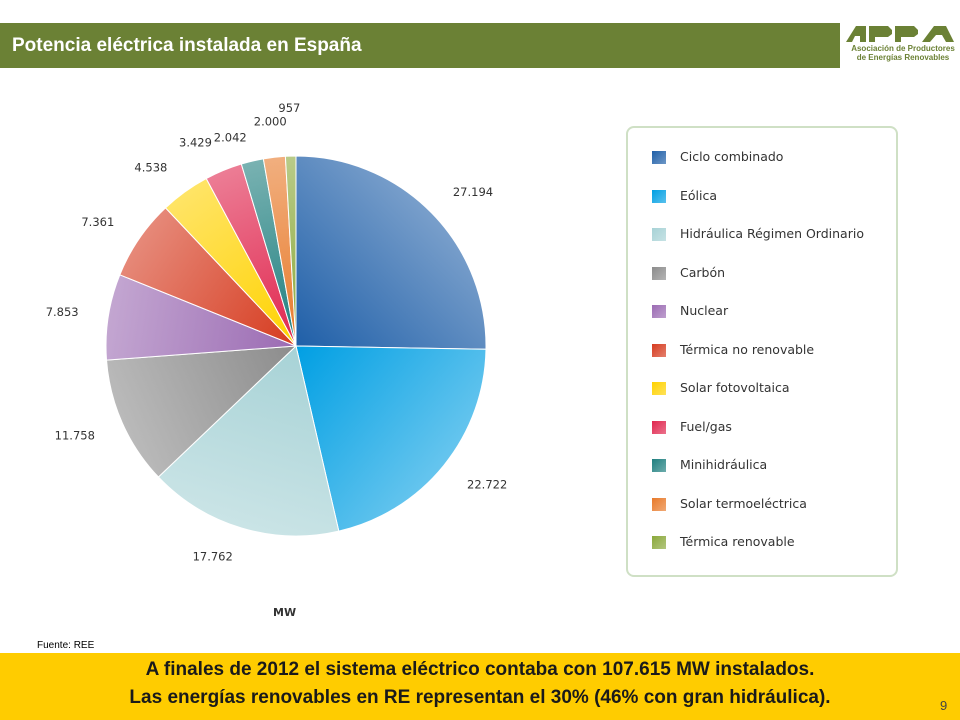  Describe the element at coordinates (270, 121) in the screenshot. I see `pie-value-label: 2.000` at that location.